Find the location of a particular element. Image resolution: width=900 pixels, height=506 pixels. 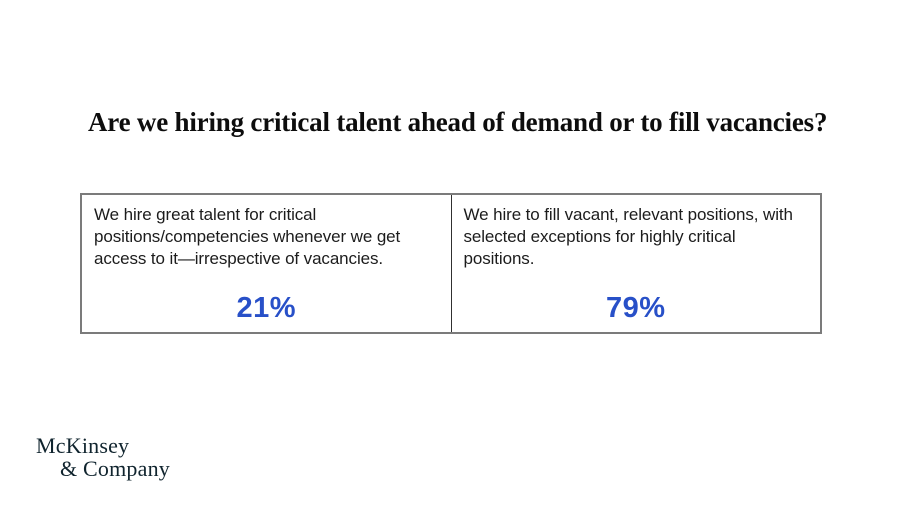

logo-line2: & Company is located at coordinates (115, 468).